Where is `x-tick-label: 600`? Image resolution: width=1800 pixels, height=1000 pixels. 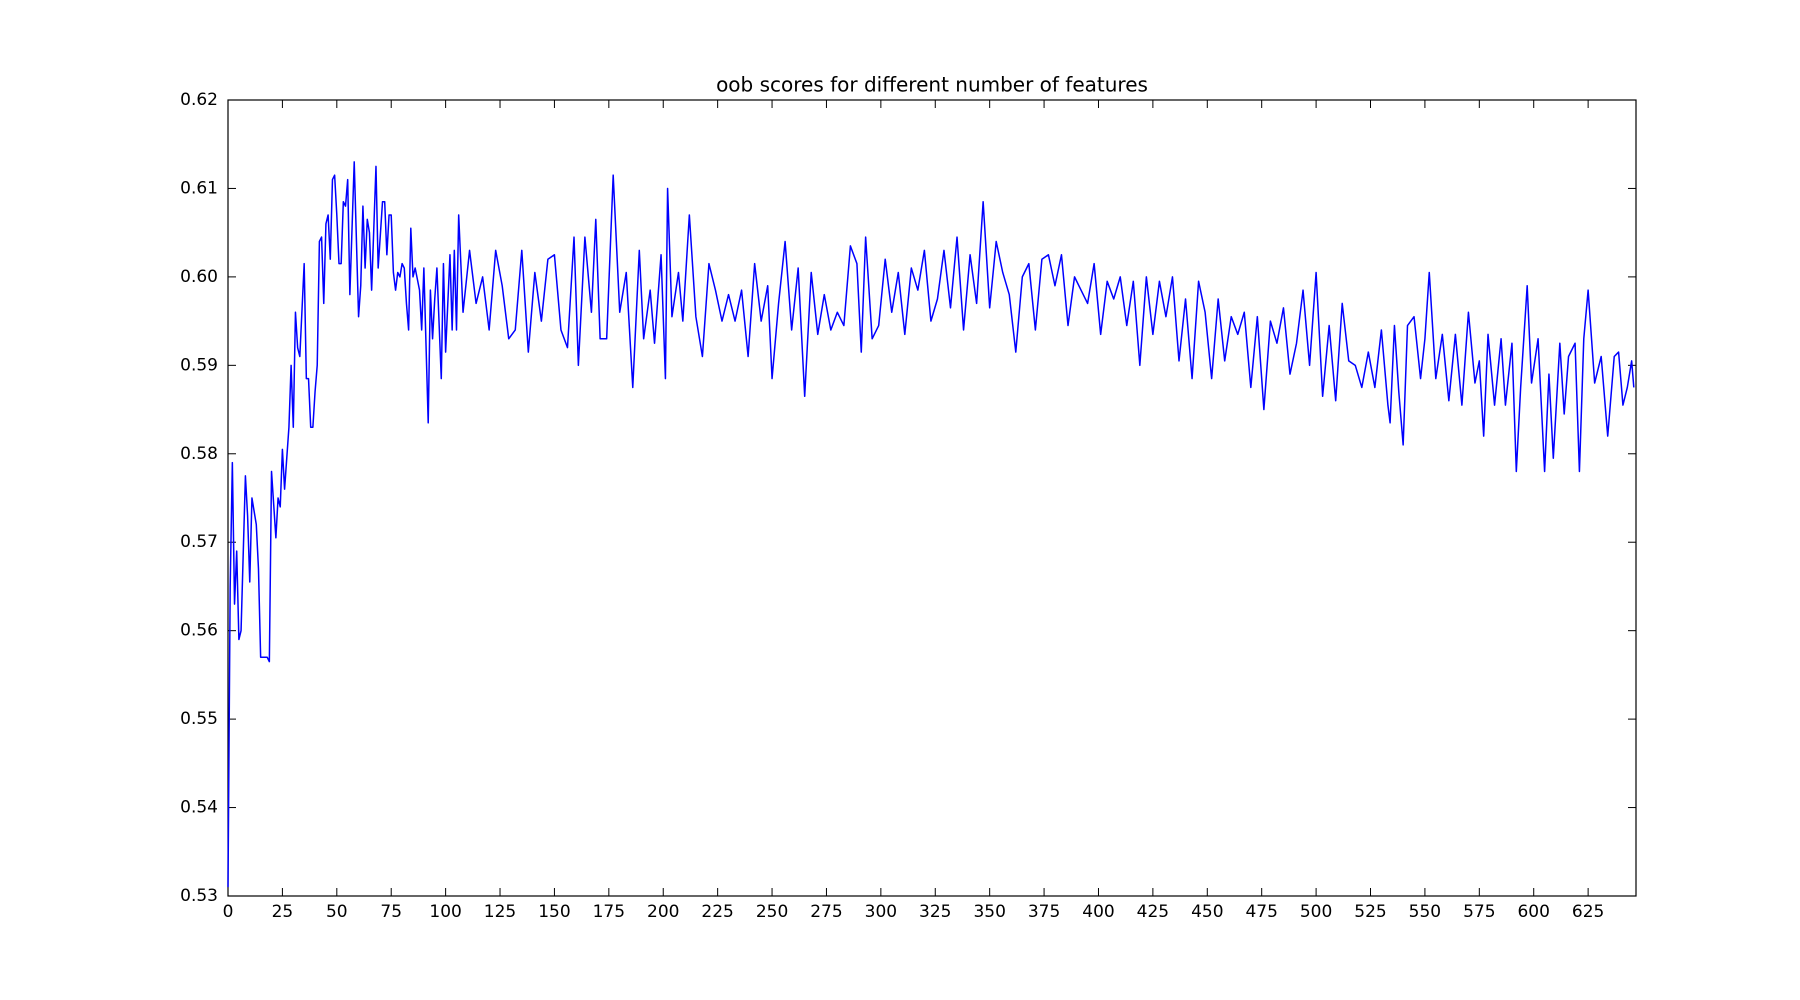 x-tick-label: 600 is located at coordinates (1533, 912).